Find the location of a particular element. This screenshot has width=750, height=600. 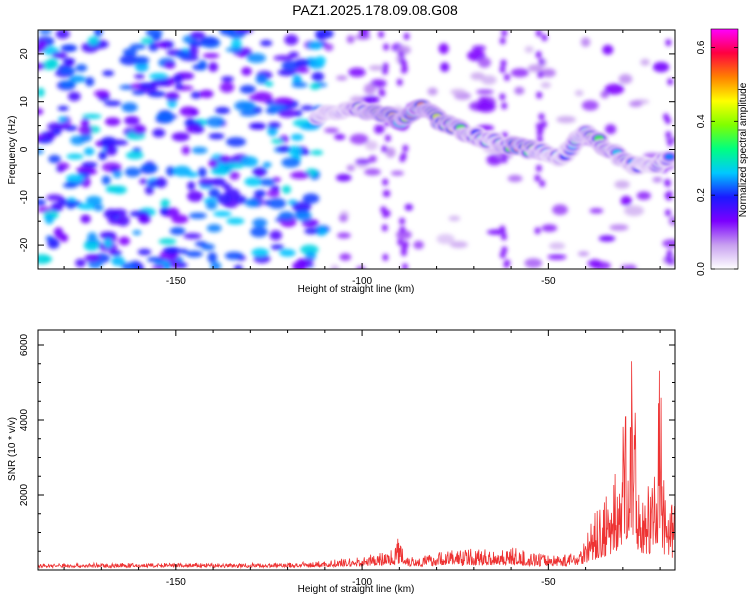

y-tick-label: 6000 is located at coordinates (24, 344).